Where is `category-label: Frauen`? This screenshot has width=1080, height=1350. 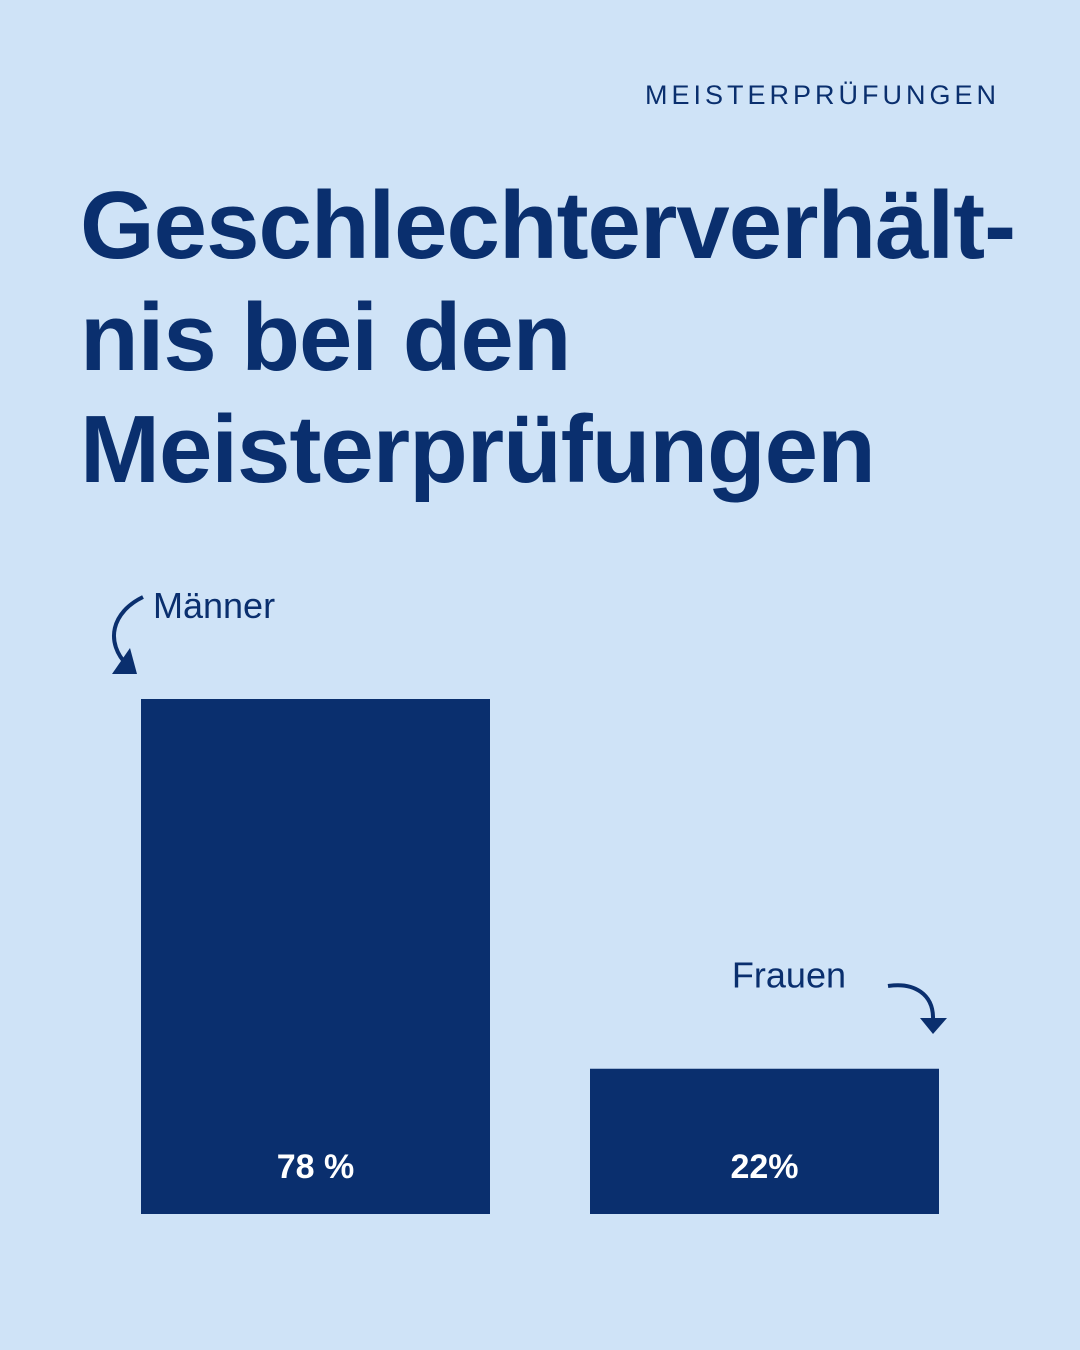 category-label: Frauen is located at coordinates (789, 975).